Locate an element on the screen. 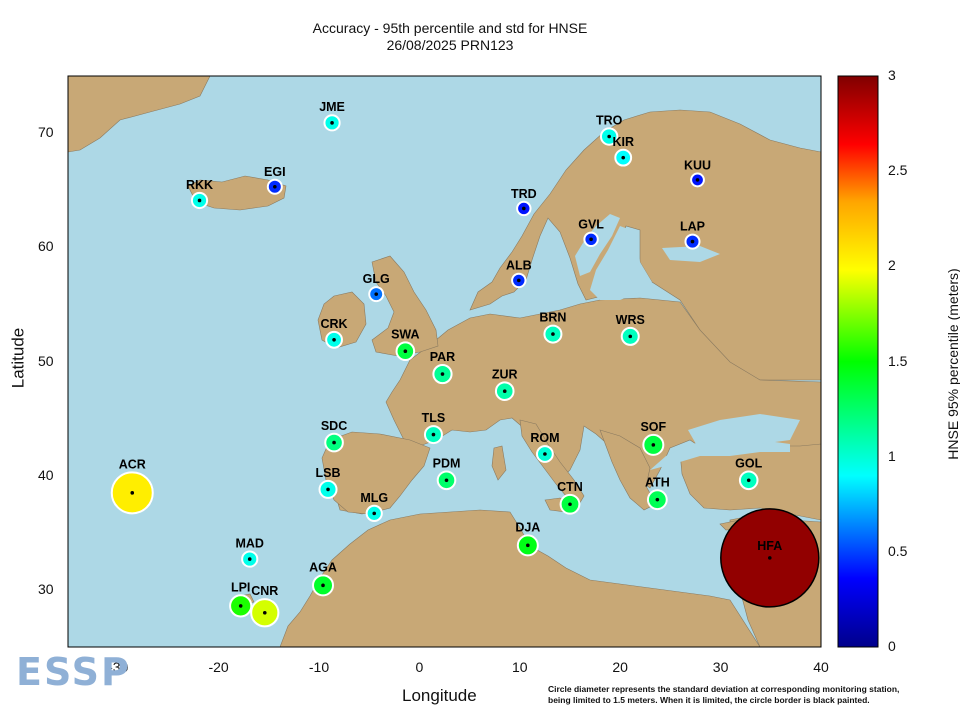  station-rkk: RKK is located at coordinates (199, 194).